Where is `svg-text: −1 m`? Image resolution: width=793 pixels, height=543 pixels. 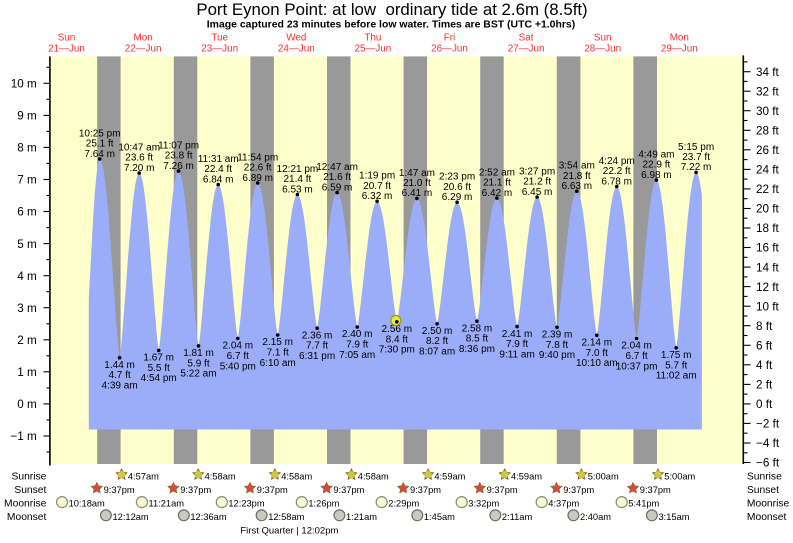
svg-text: −1 m is located at coordinates (23, 436).